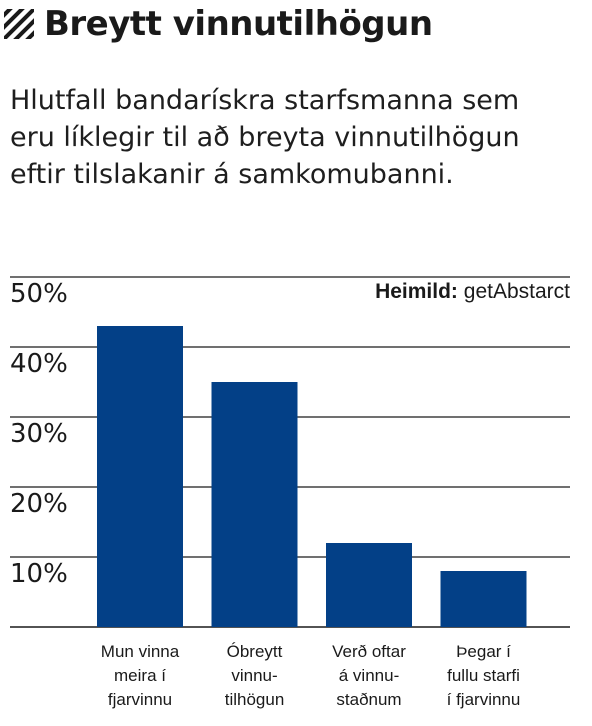 Image resolution: width=592 pixels, height=726 pixels. I want to click on chart-header: Breytt vinnutilhögun, so click(218, 24).